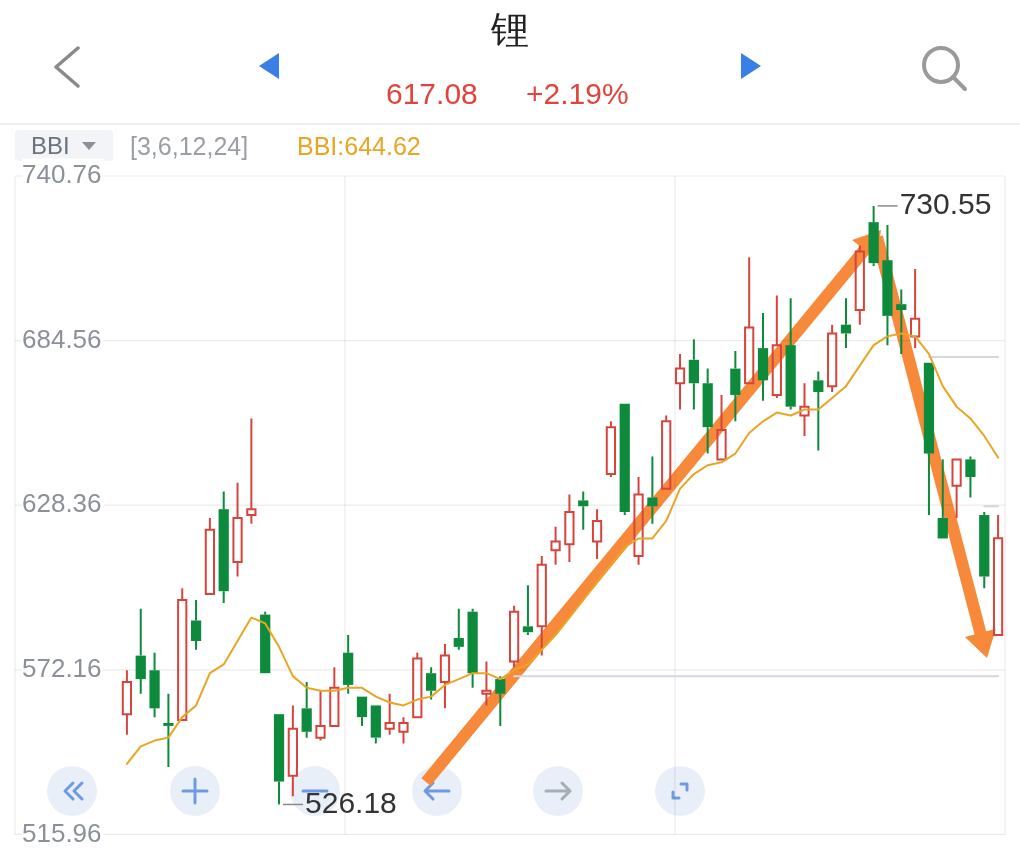  What do you see at coordinates (359, 146) in the screenshot?
I see `text: BBI:644.62` at bounding box center [359, 146].